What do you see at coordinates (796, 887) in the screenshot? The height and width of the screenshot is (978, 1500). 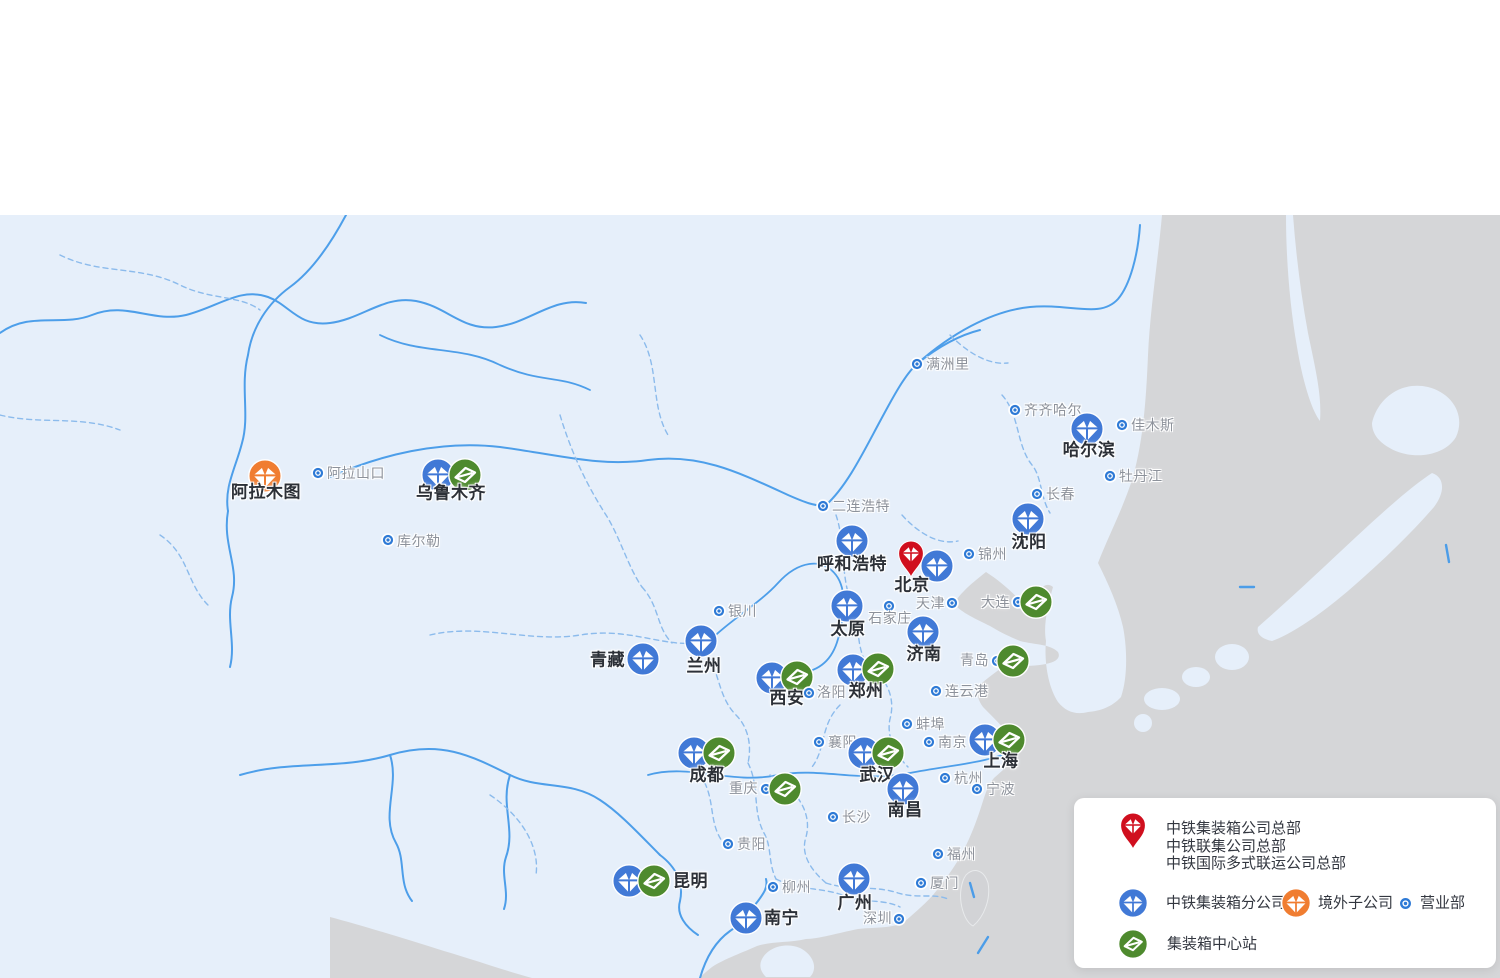 I see `city-label: 柳州` at bounding box center [796, 887].